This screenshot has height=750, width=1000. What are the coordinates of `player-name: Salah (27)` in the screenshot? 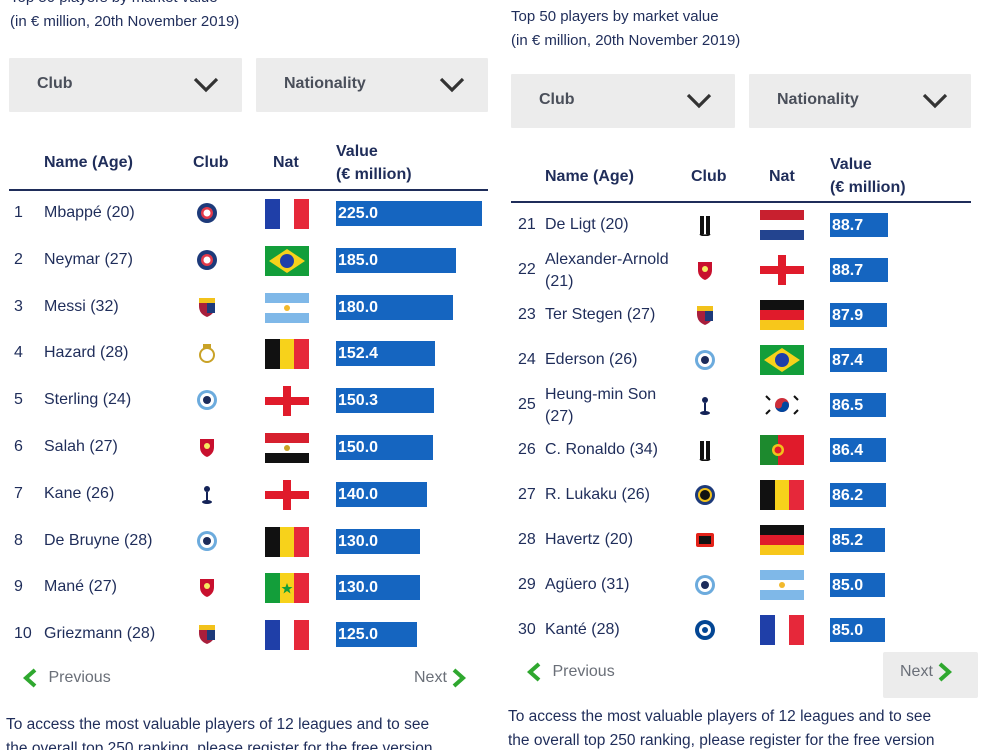 It's located at (81, 446).